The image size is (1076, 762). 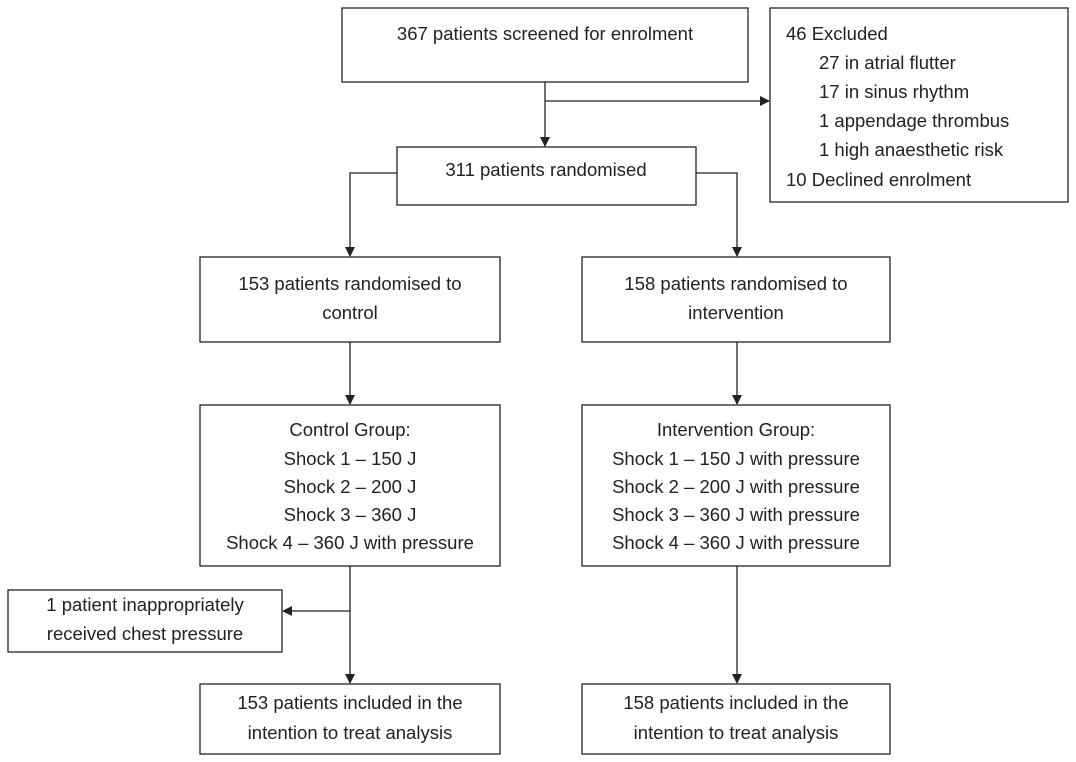 I want to click on box-text: received chest pressure, so click(x=145, y=633).